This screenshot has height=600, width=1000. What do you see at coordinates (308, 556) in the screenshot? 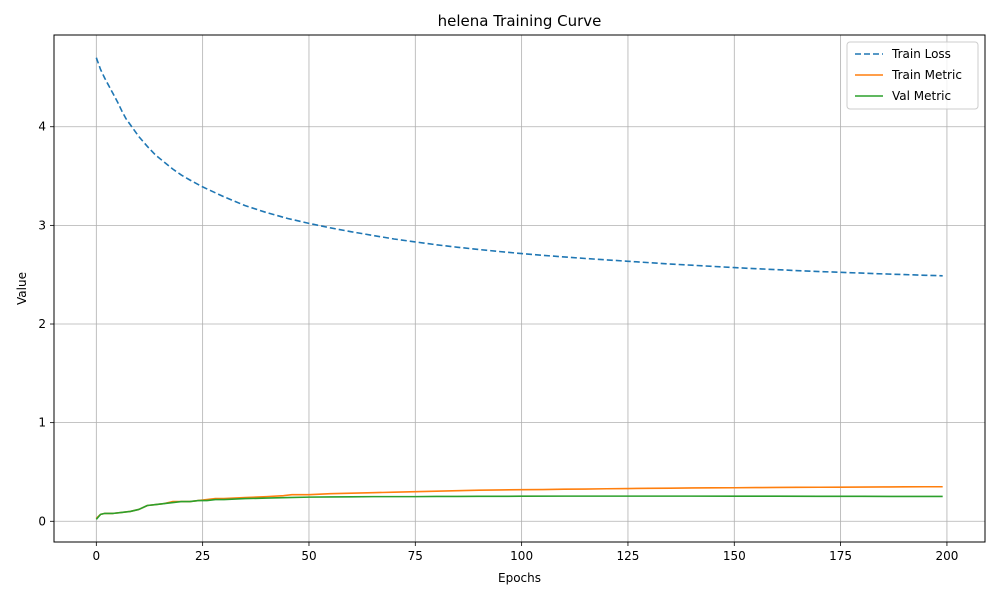
I see `x-tick-label: 50` at bounding box center [308, 556].